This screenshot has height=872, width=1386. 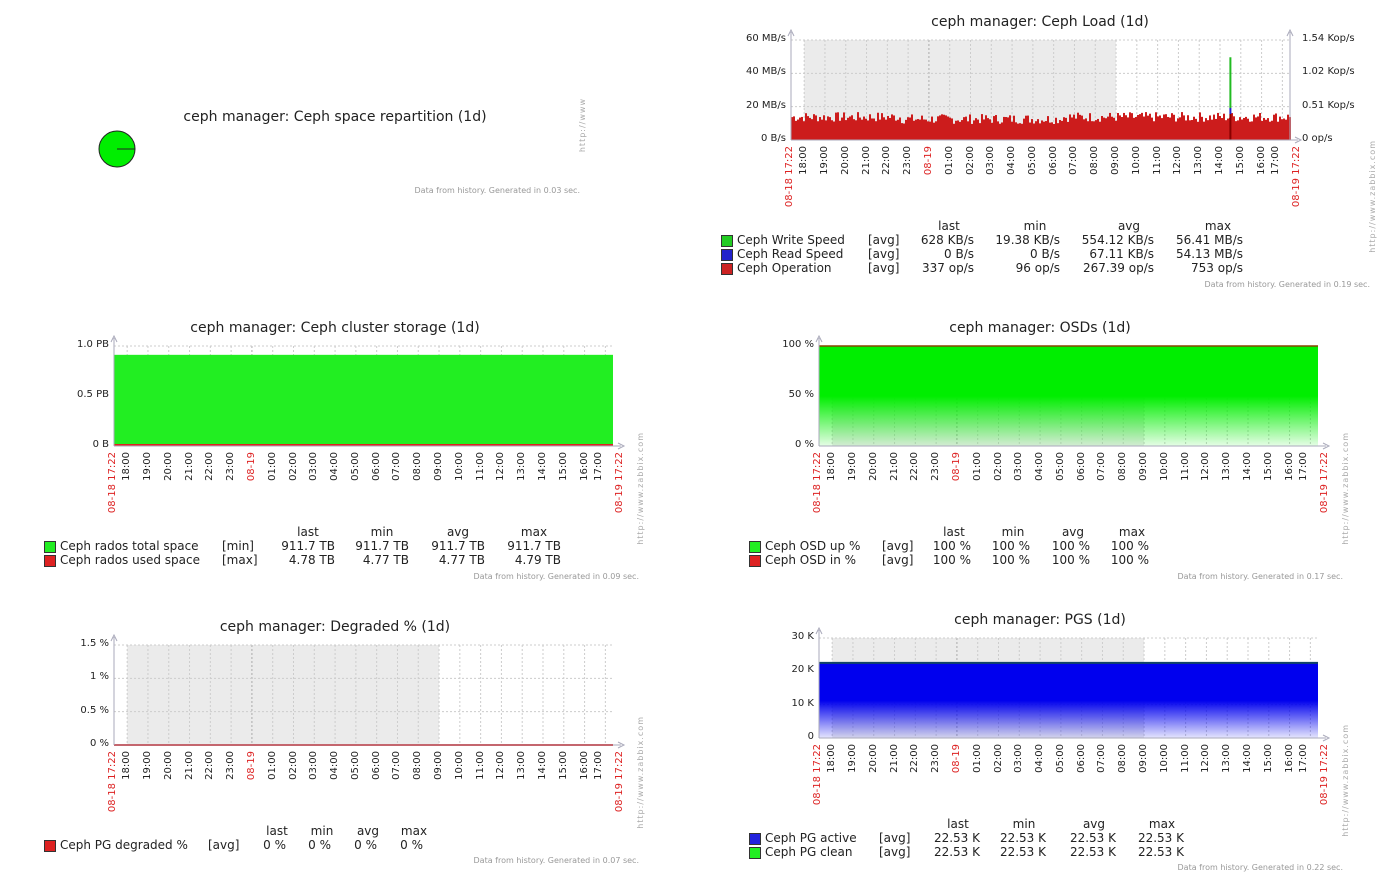 I want to click on y-axis-label: 0 B/s, so click(x=773, y=138).